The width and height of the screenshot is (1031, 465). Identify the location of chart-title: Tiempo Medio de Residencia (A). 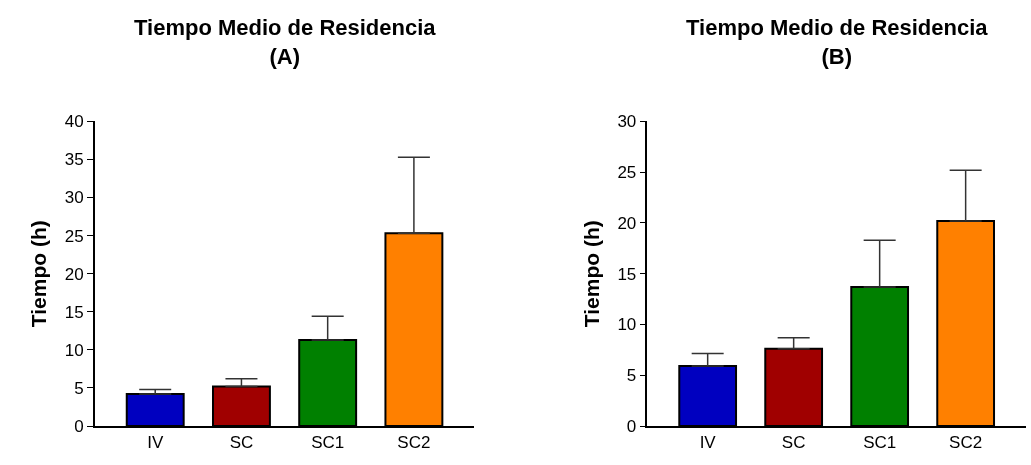
(285, 42).